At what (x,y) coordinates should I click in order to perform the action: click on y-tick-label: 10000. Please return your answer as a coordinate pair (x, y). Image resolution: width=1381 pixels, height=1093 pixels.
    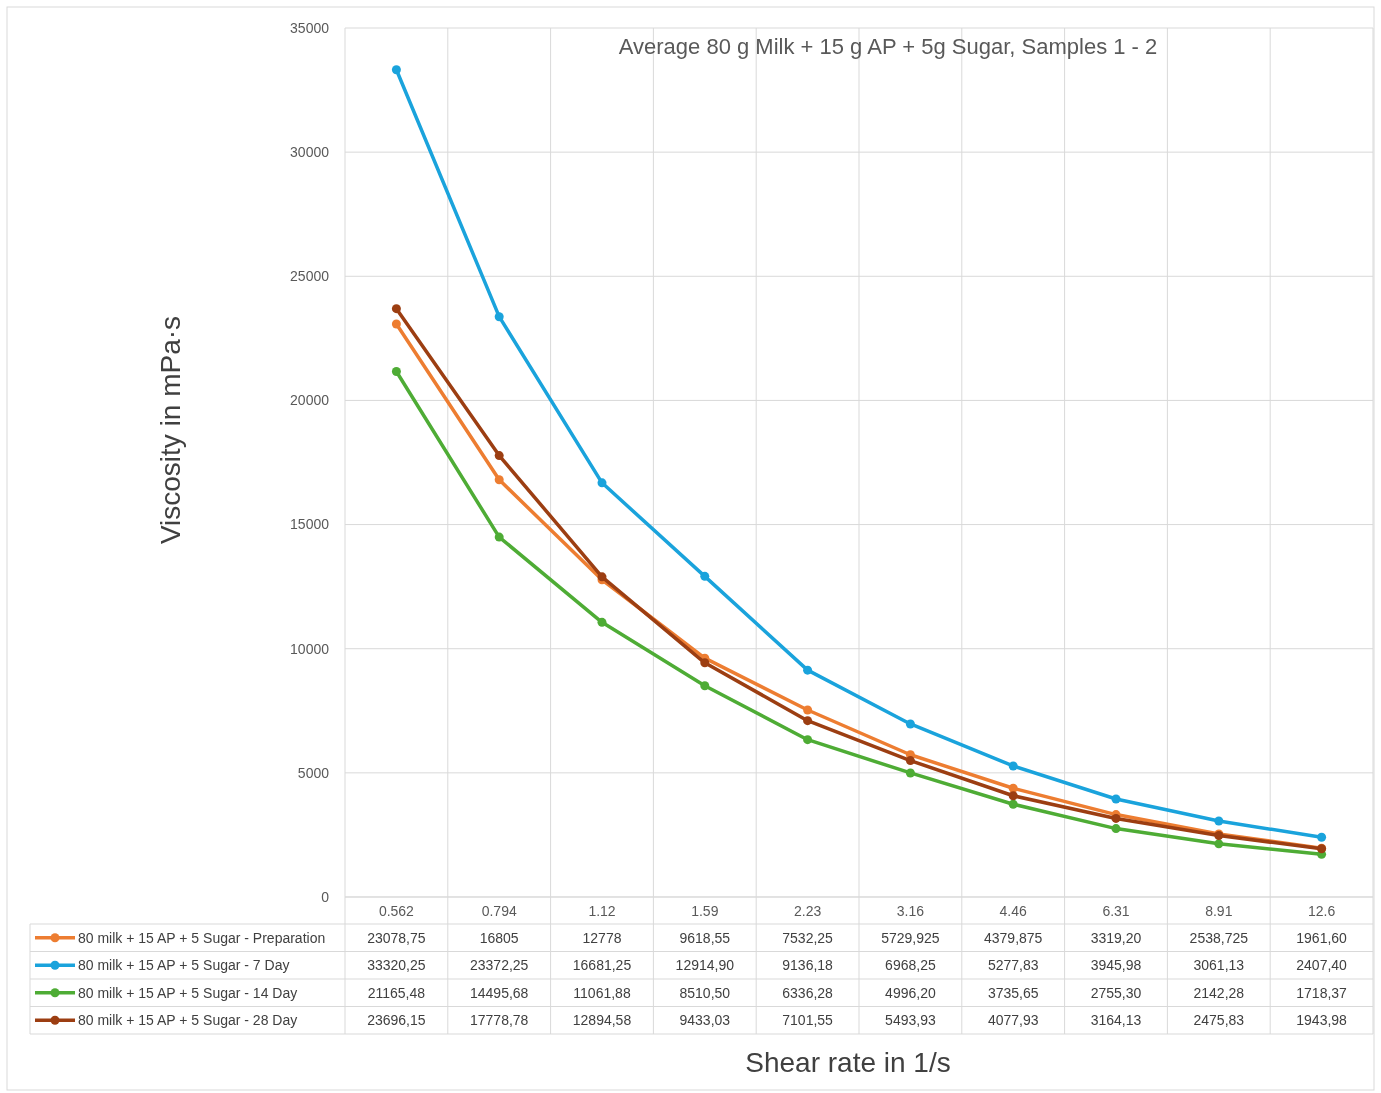
    Looking at the image, I should click on (310, 648).